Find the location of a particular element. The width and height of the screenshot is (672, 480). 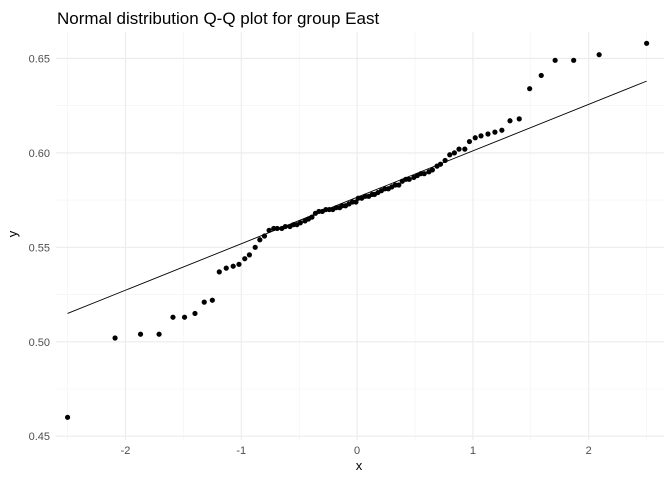

y-tick-label: 0.55 is located at coordinates (39, 248).